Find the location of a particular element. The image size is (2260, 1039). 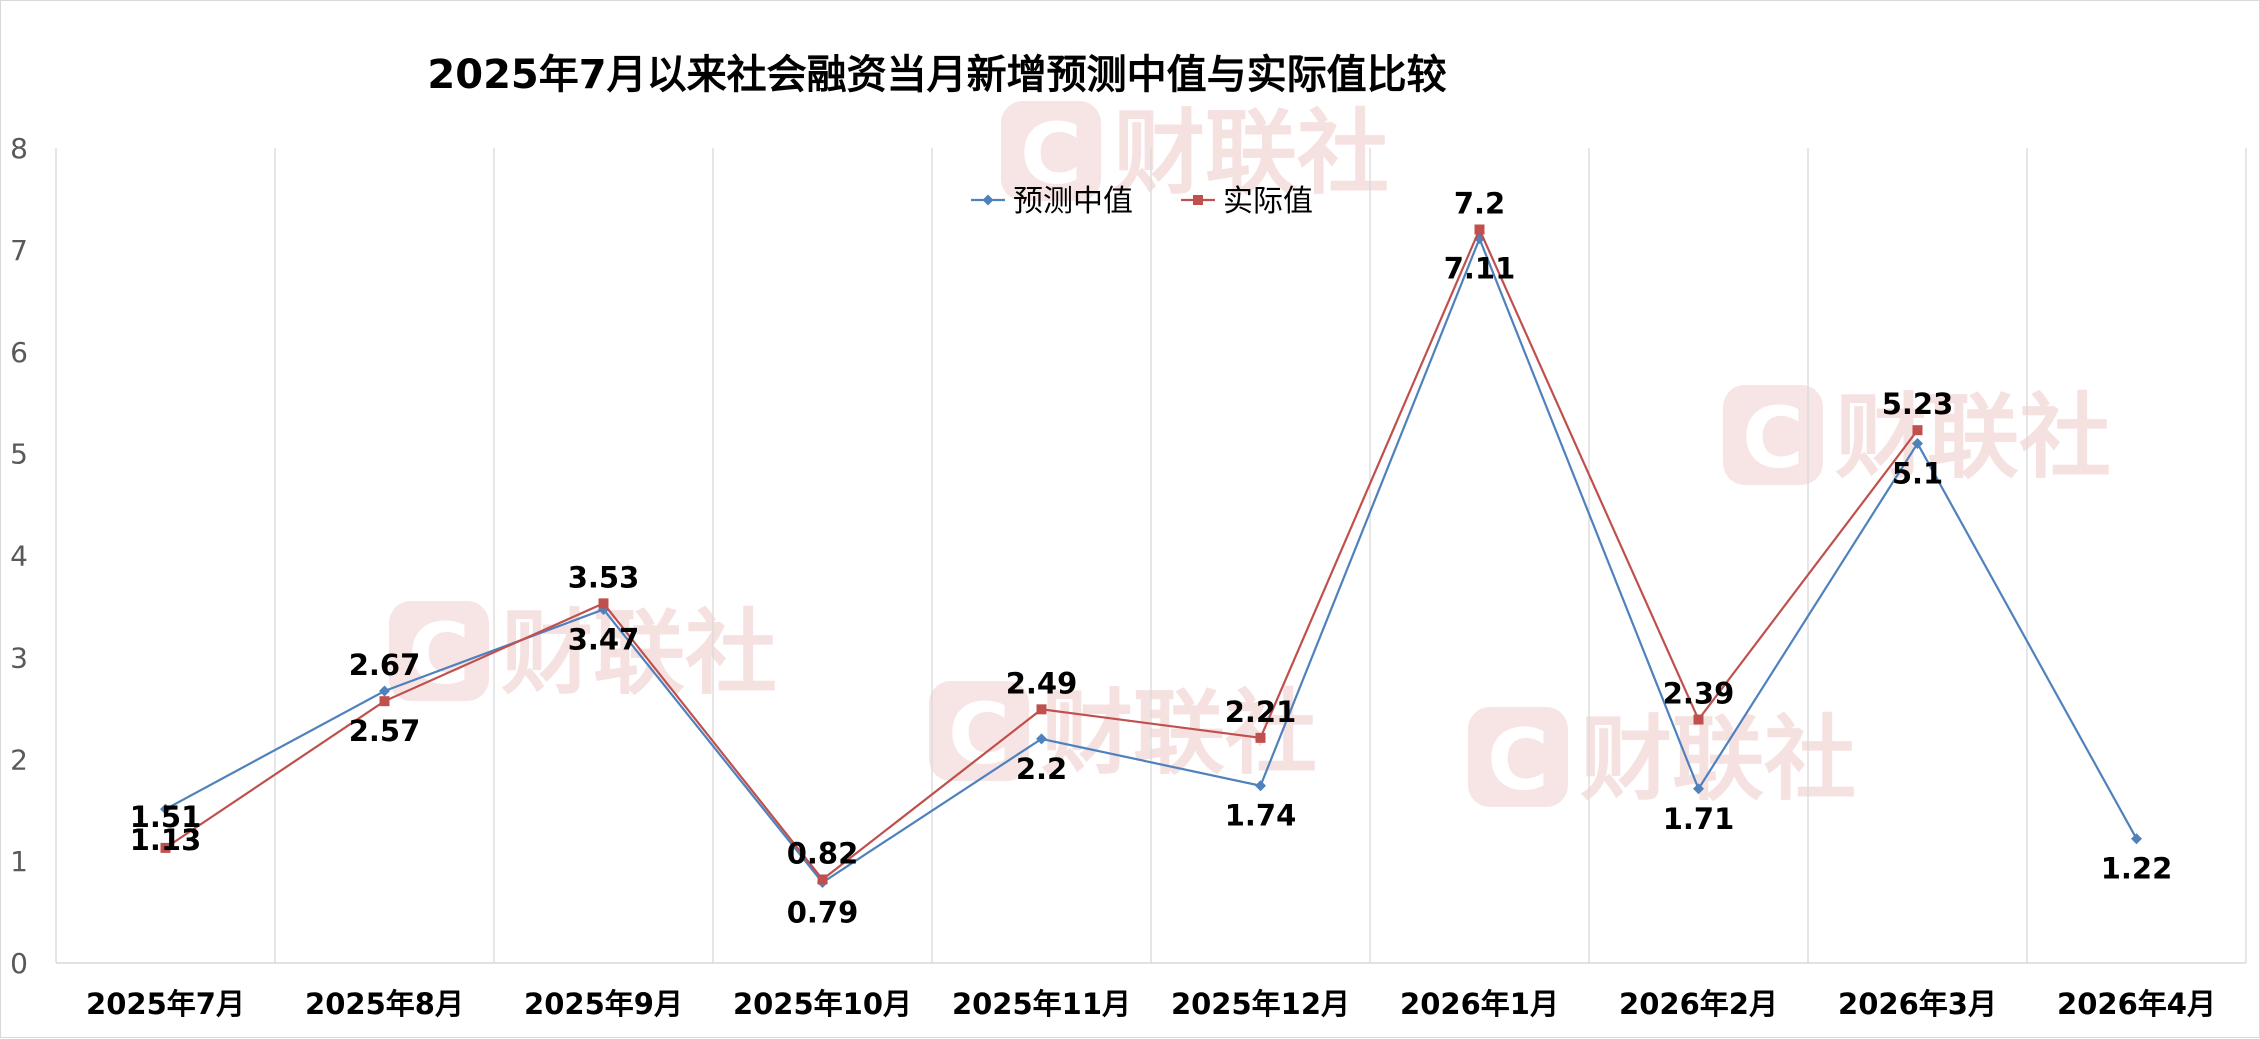

x-tick-label: 2026年3月 is located at coordinates (1917, 1004).